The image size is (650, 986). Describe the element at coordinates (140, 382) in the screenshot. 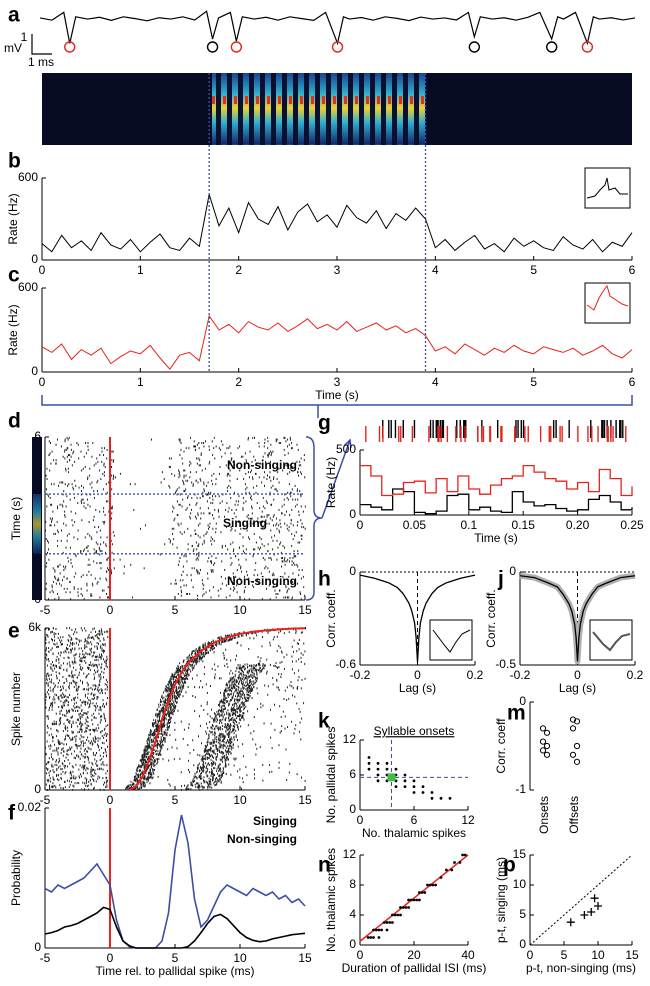

I see `x-tick-label: 1` at that location.